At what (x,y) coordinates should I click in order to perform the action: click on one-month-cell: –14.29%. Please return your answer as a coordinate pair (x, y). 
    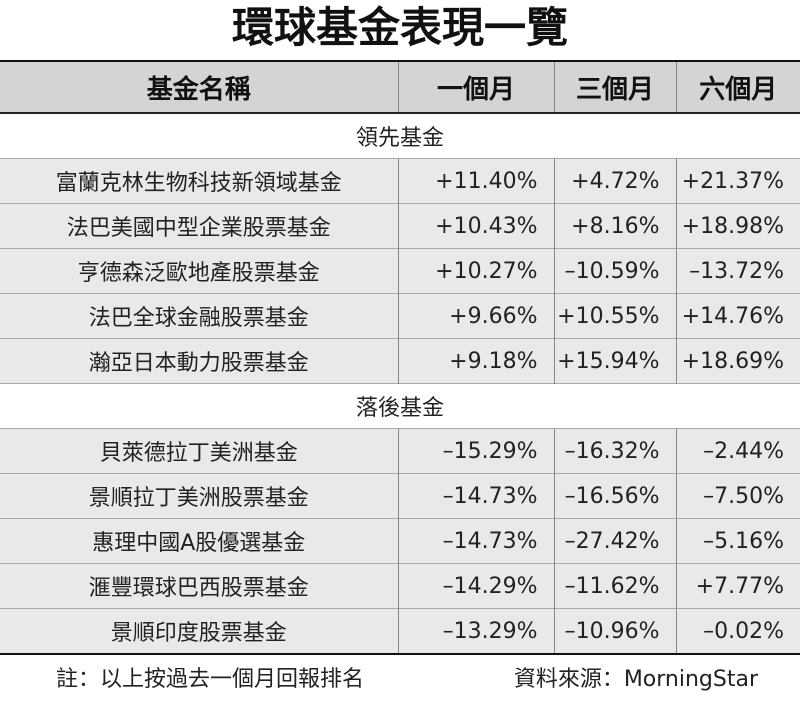
    Looking at the image, I should click on (475, 586).